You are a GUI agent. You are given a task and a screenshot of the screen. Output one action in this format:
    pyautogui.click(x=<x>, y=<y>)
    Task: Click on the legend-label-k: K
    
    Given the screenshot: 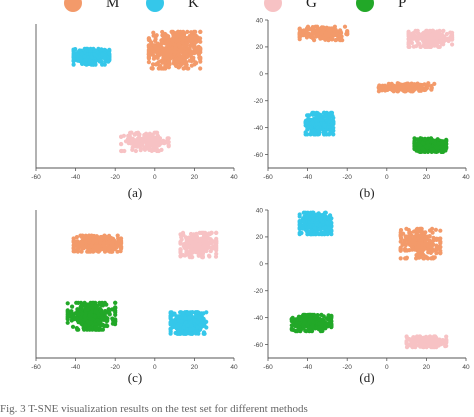 What is the action you would take?
    pyautogui.click(x=193, y=5)
    